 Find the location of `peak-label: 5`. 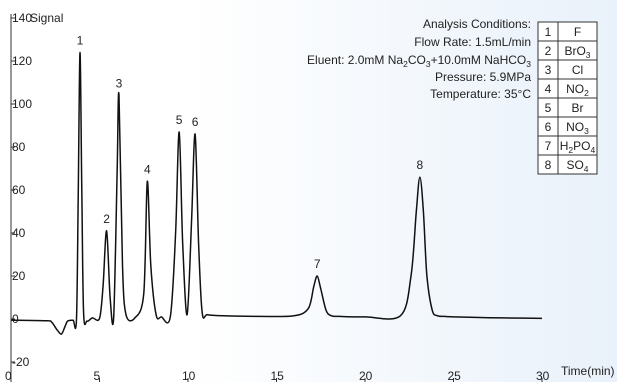

peak-label: 5 is located at coordinates (179, 120).